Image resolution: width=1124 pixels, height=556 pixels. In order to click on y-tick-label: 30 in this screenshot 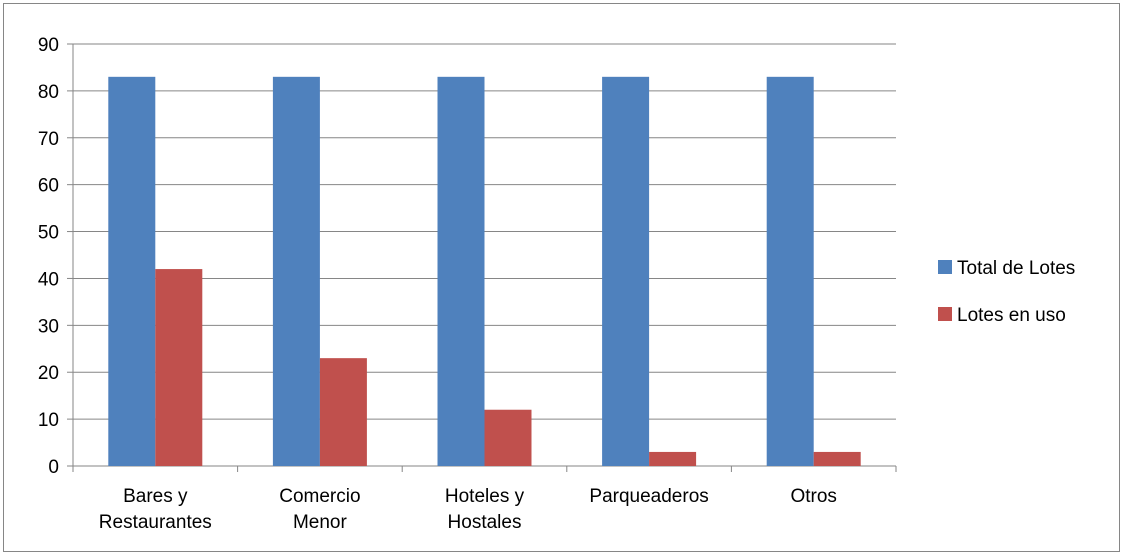, I will do `click(48, 326)`.